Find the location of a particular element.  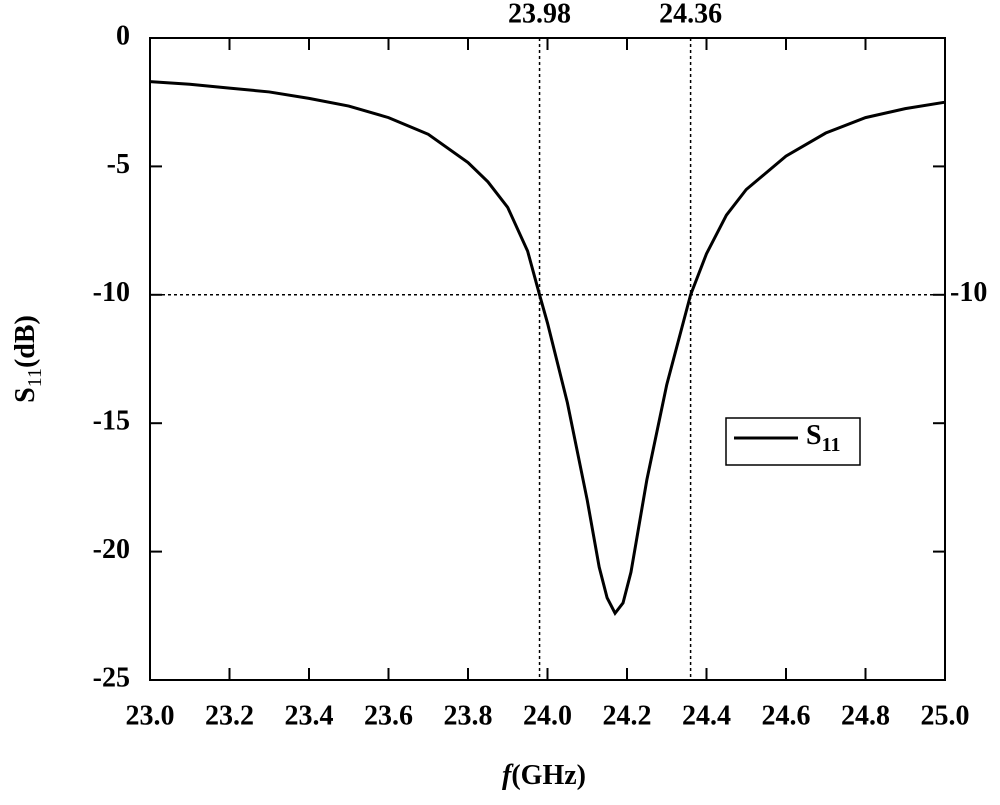

x-tick-label: 24.2 is located at coordinates (627, 715).